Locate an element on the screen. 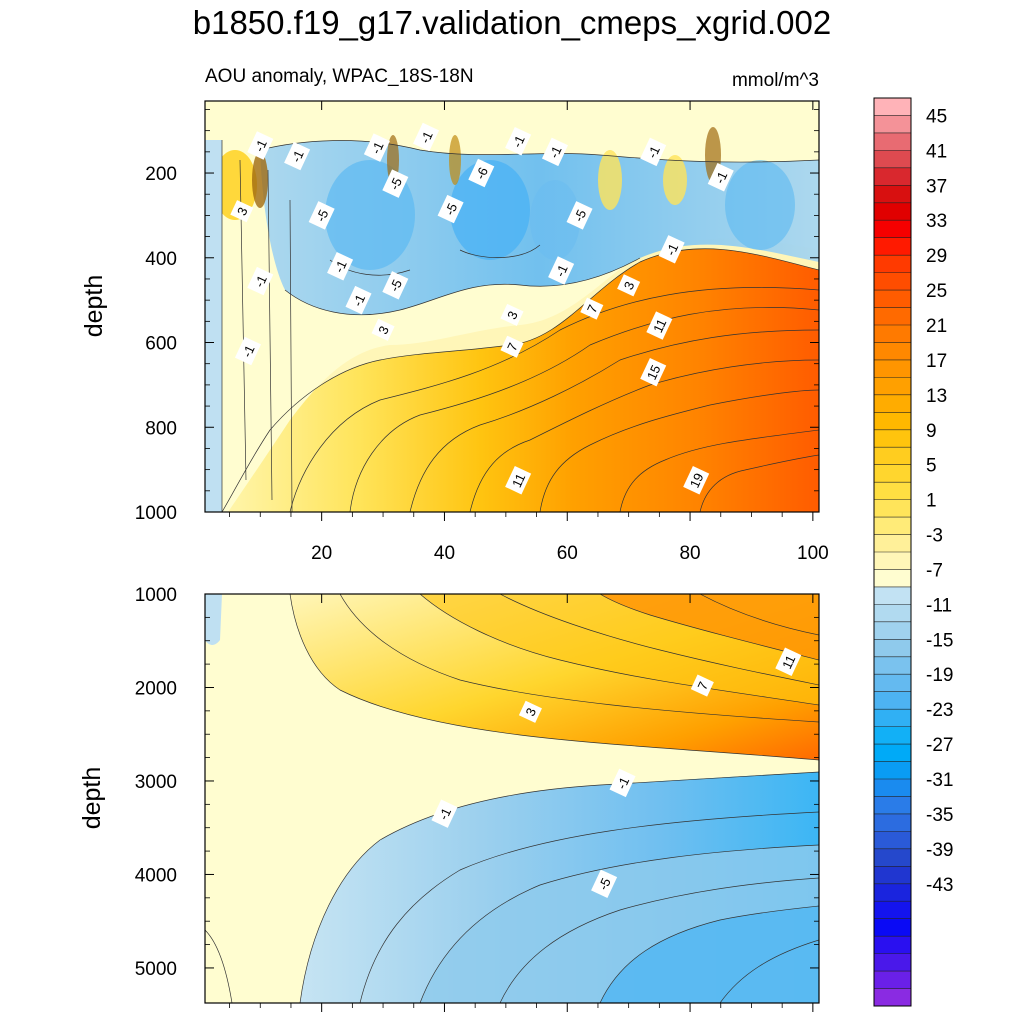 Image resolution: width=1024 pixels, height=1024 pixels. colorbar-tick-label: -19 is located at coordinates (939, 675).